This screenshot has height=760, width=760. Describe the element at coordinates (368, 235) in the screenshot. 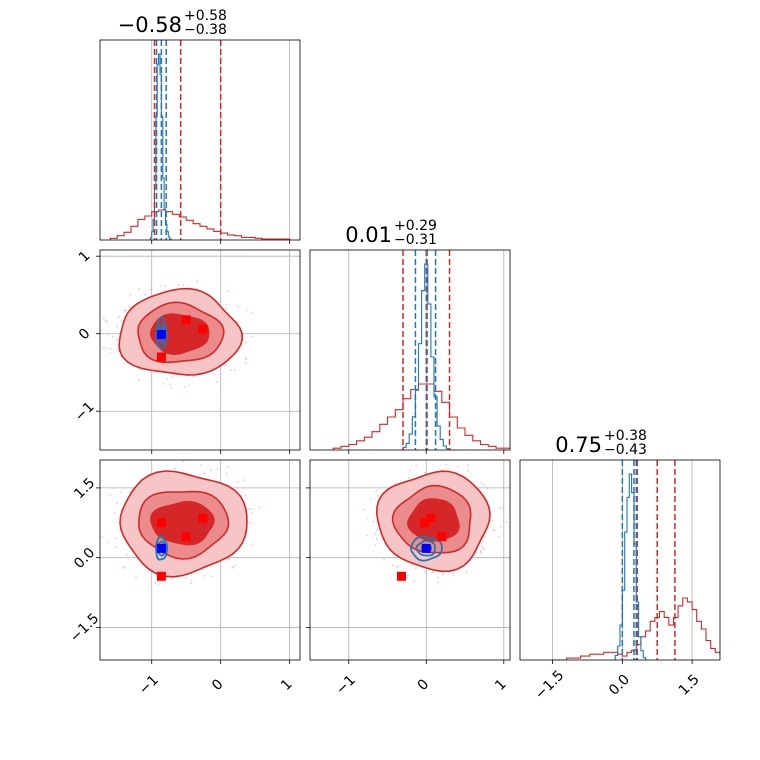

I see `param-title-value: 0.01` at that location.